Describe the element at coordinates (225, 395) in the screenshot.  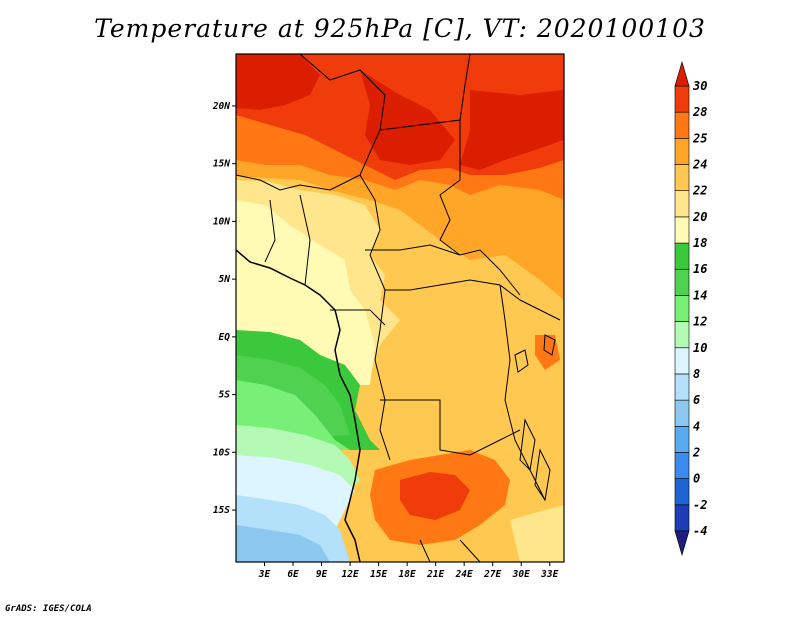
I see `lat-tick-label: 5S` at that location.